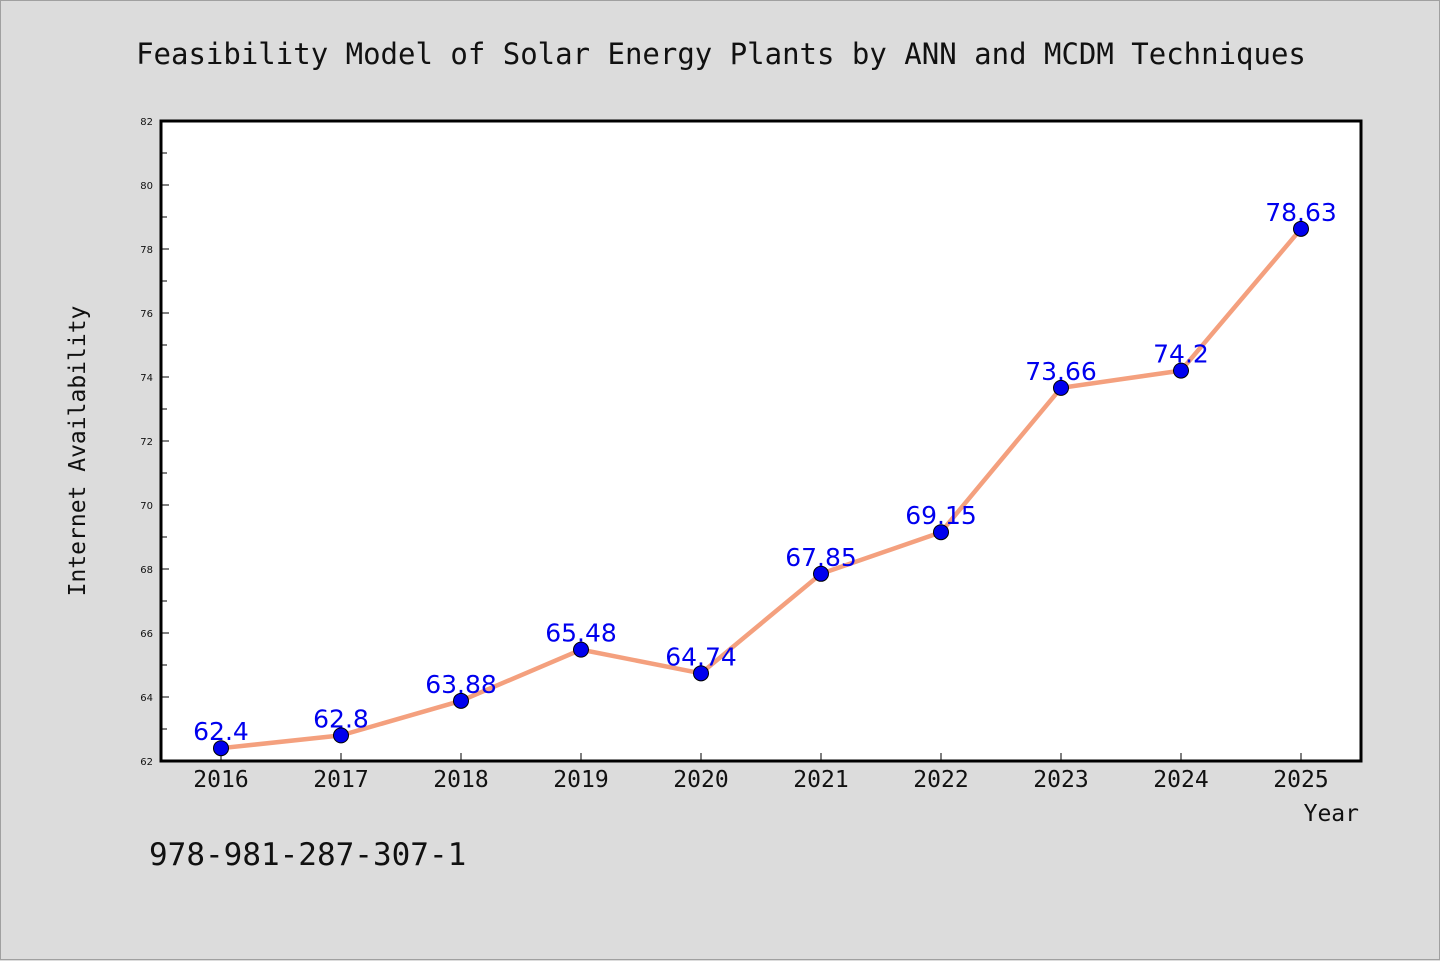 The height and width of the screenshot is (961, 1440). Describe the element at coordinates (1061, 371) in the screenshot. I see `data-label: 73.66` at that location.